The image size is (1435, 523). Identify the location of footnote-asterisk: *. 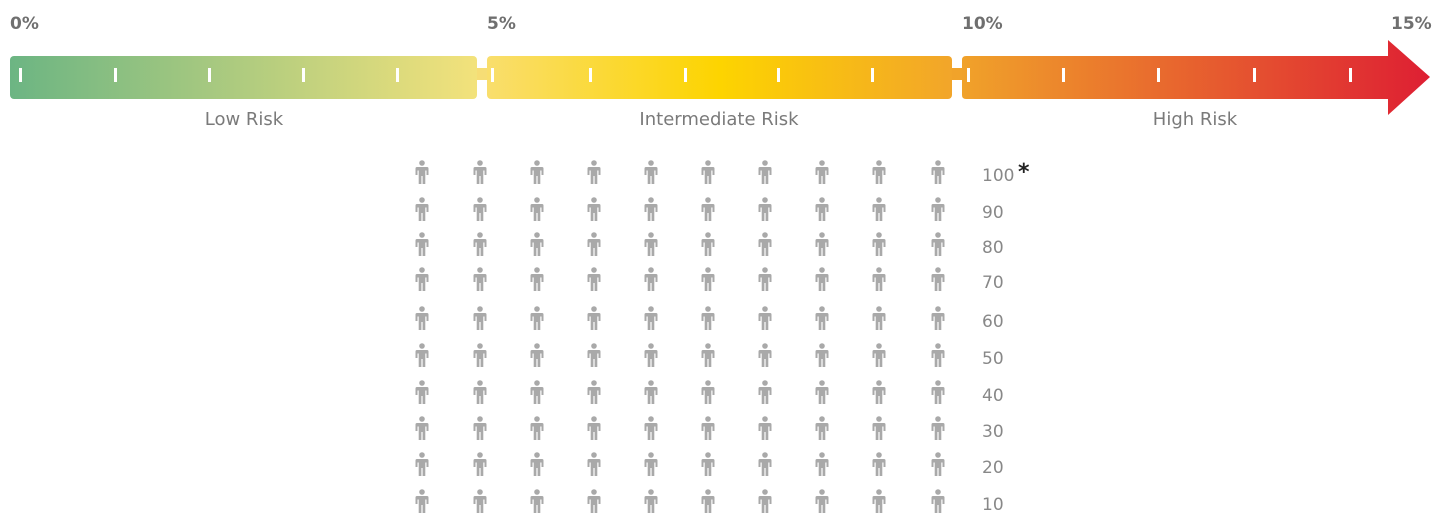
(1024, 172).